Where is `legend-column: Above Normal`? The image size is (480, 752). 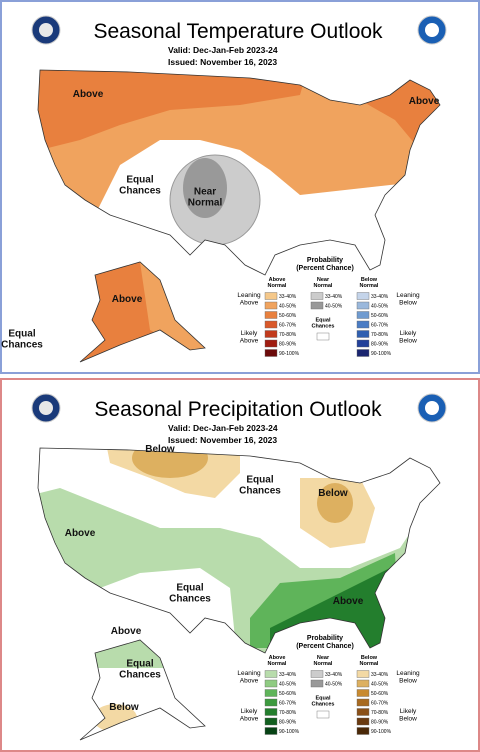 legend-column: Above Normal is located at coordinates (277, 283).